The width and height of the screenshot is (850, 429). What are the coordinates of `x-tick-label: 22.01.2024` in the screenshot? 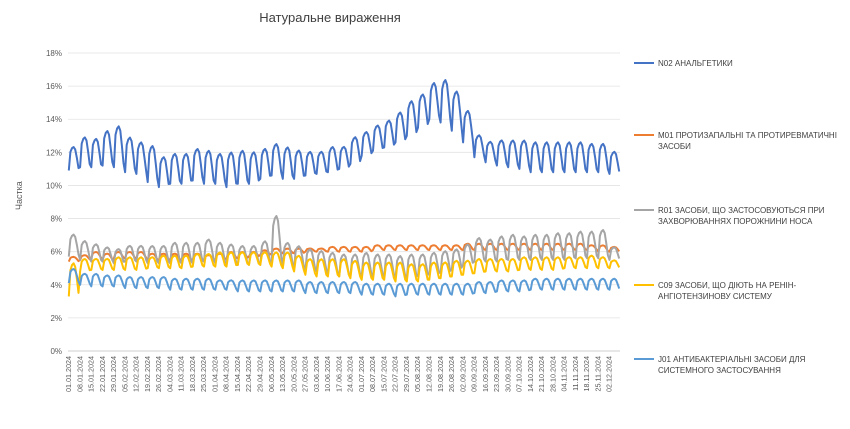 It's located at (102, 374).